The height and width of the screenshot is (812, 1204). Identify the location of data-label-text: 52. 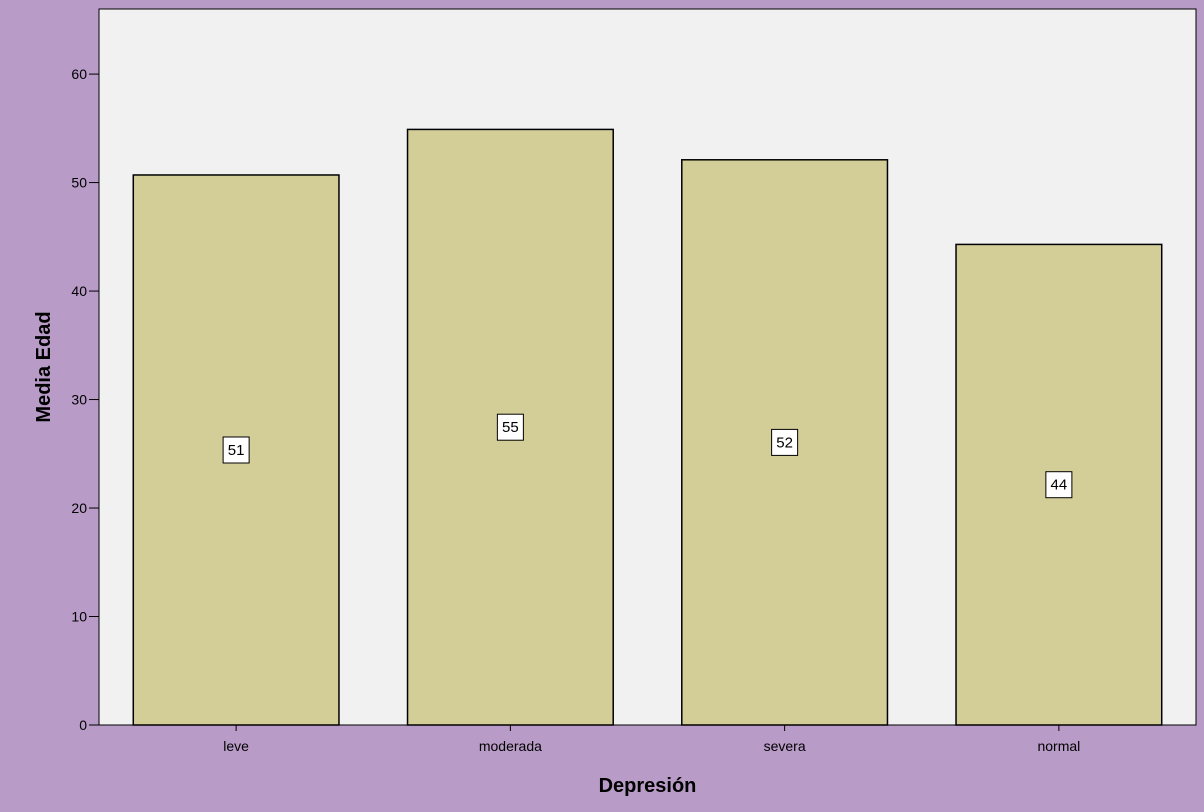
(784, 442).